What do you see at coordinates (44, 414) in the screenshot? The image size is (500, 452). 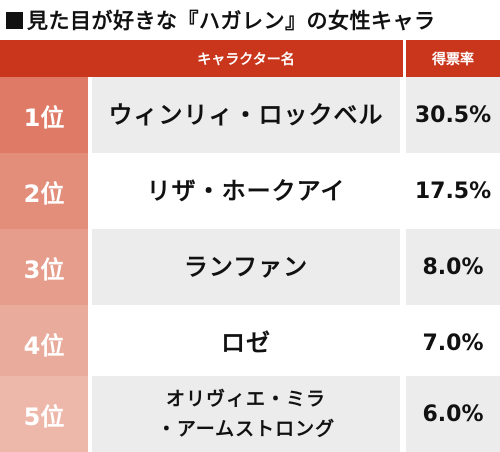 I see `rank-label: 5位` at bounding box center [44, 414].